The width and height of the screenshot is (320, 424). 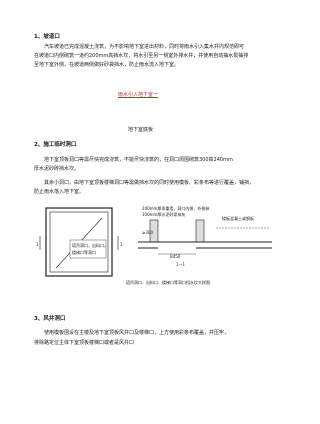 I want to click on wall-note: 100mm厚水泥砂浆抹灰, so click(x=163, y=214).